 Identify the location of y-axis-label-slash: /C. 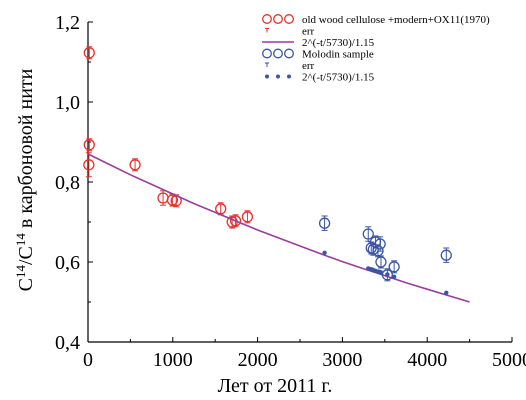
(26, 255).